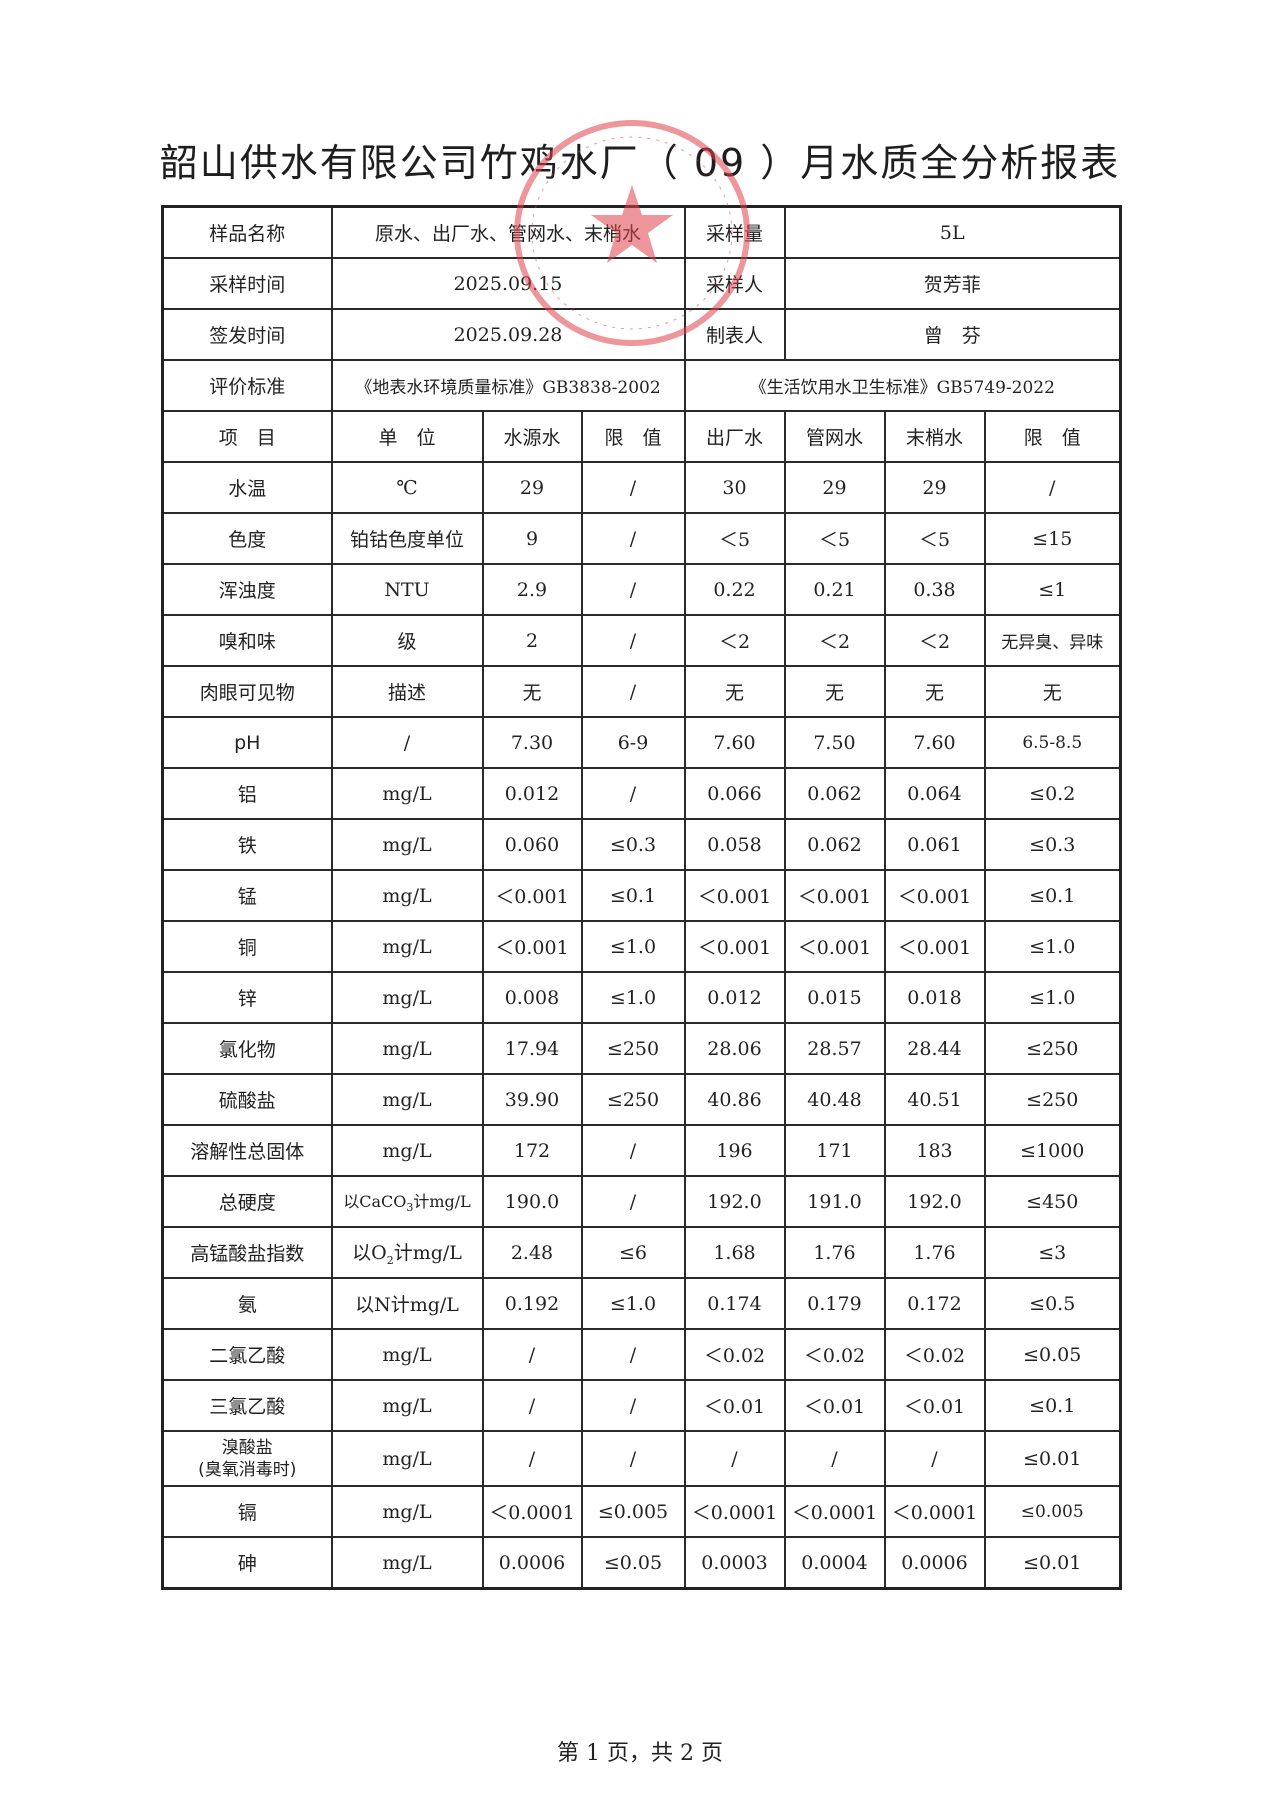 The image size is (1280, 1811). Describe the element at coordinates (734, 1405) in the screenshot. I see `outlet-water-value: ＜0.01` at that location.